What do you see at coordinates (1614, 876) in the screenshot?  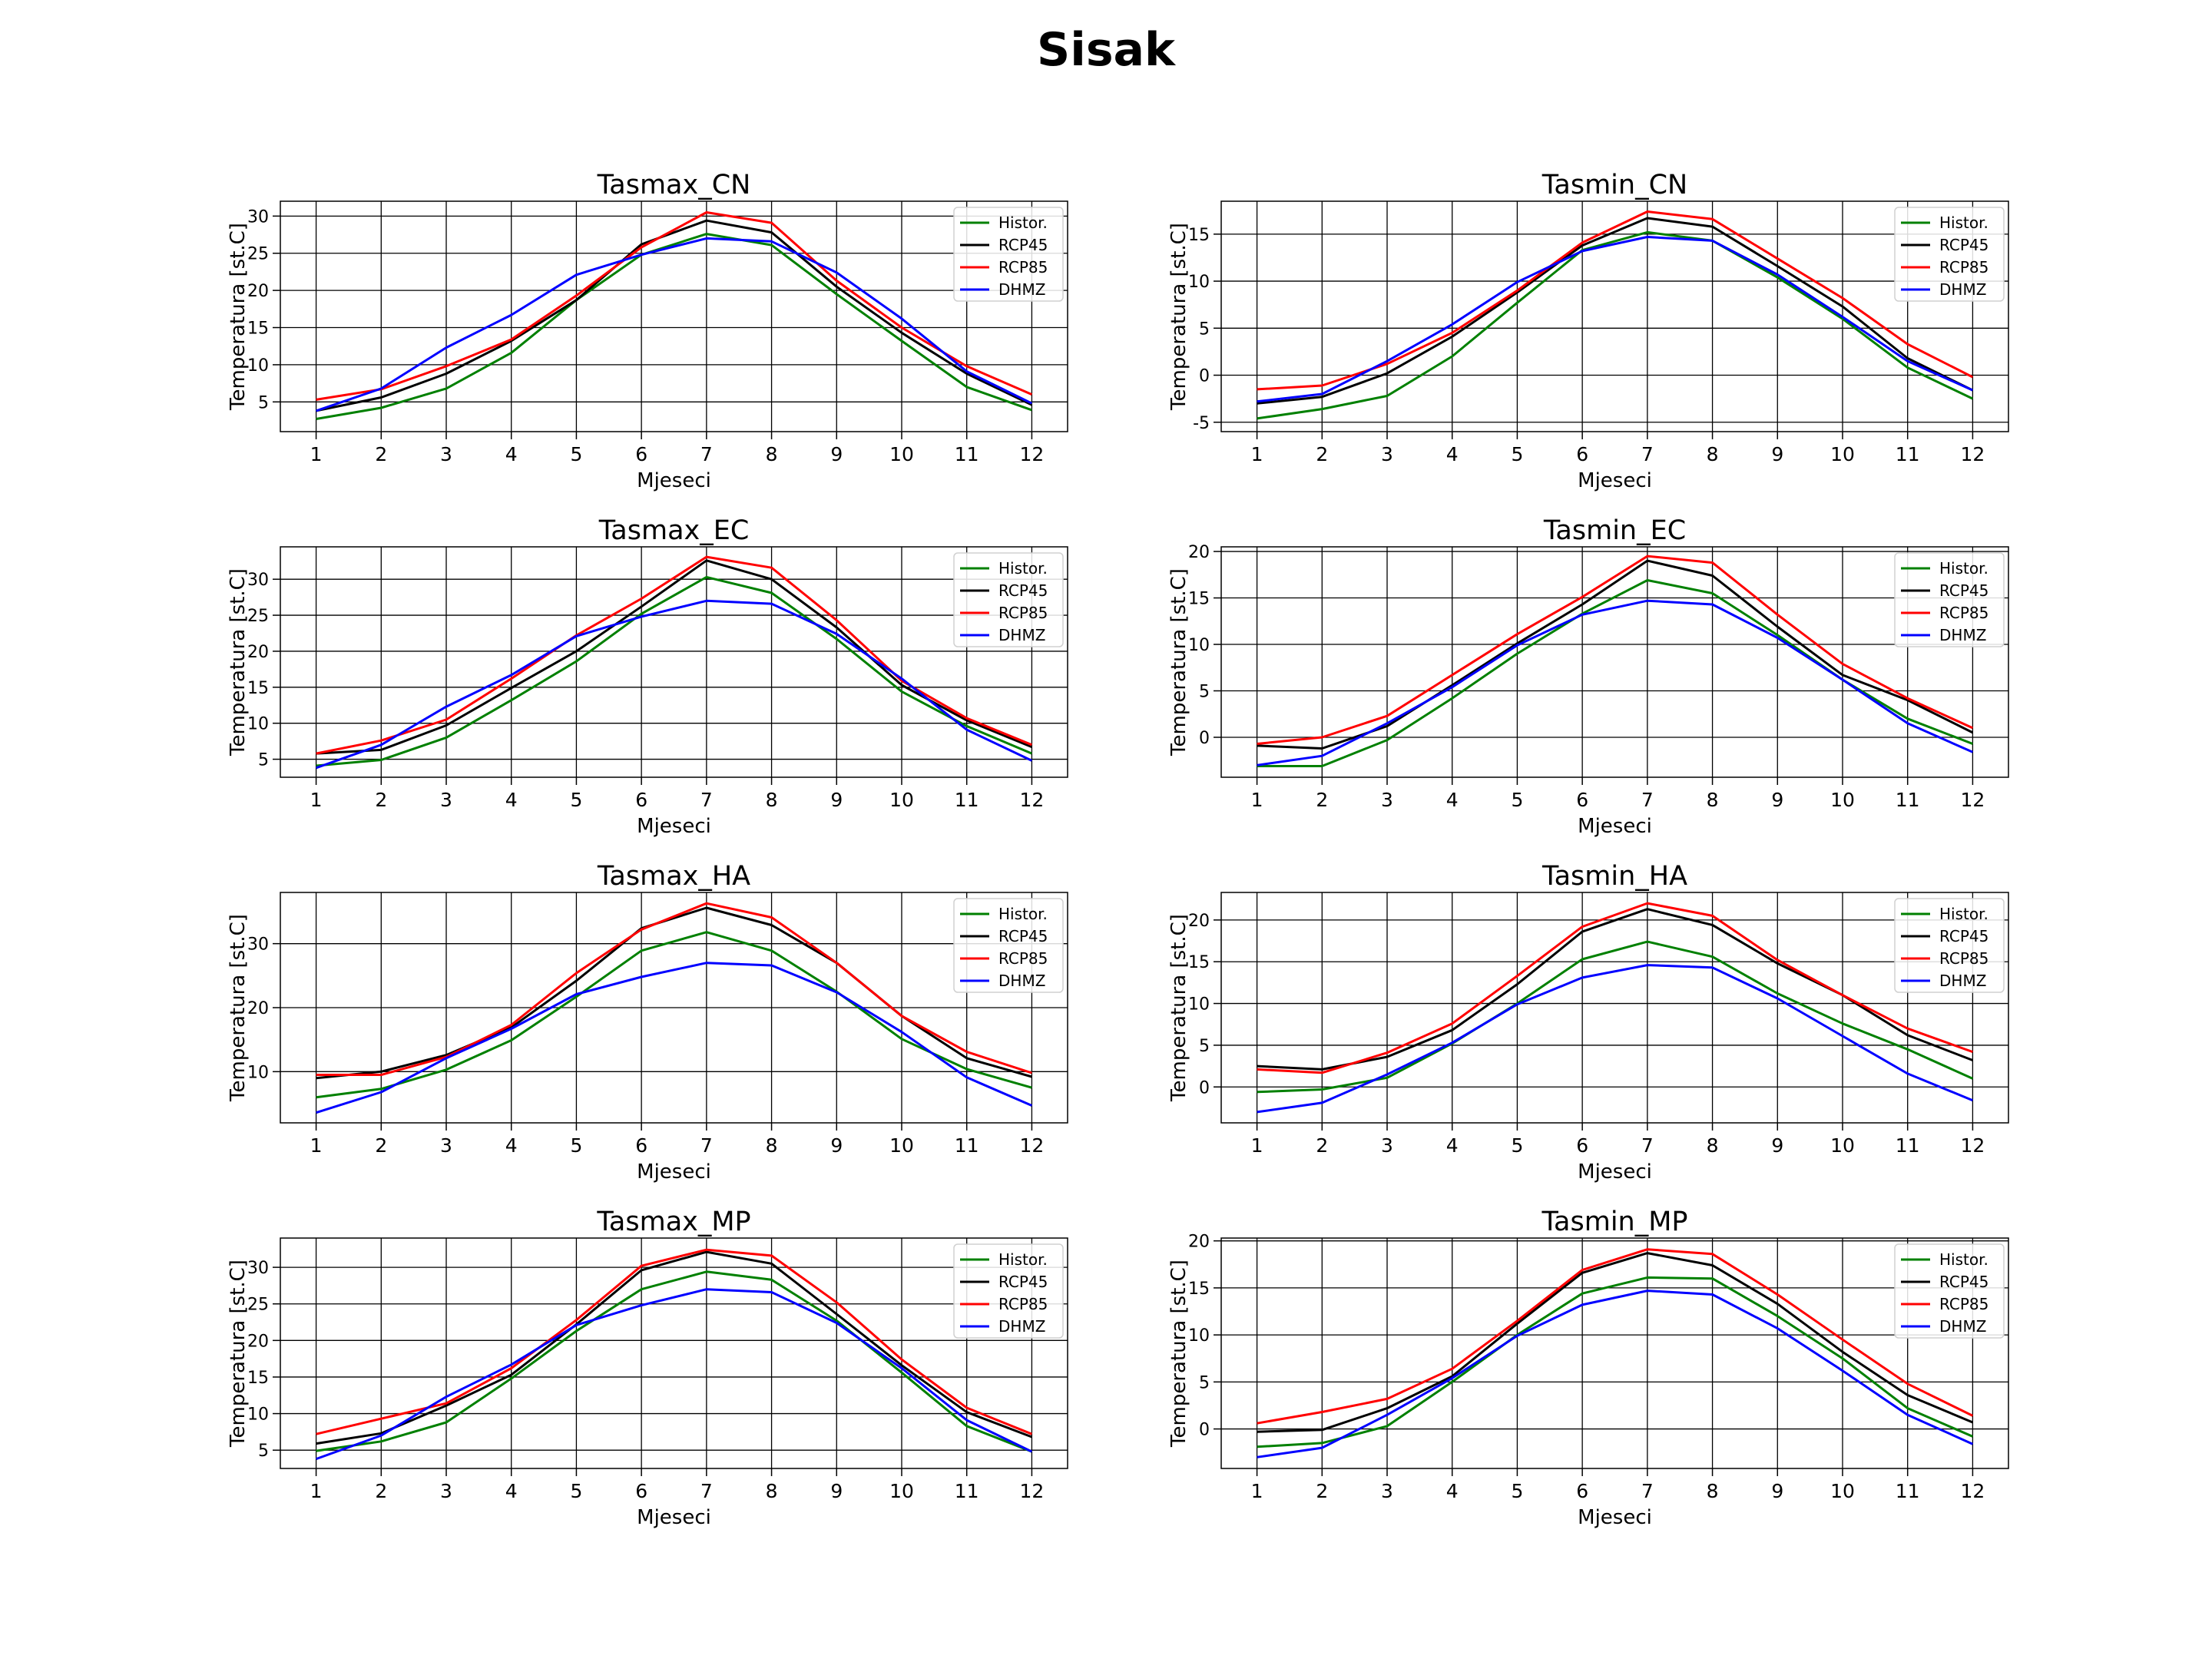 I see `chart-title: Tasmin_HA` at bounding box center [1614, 876].